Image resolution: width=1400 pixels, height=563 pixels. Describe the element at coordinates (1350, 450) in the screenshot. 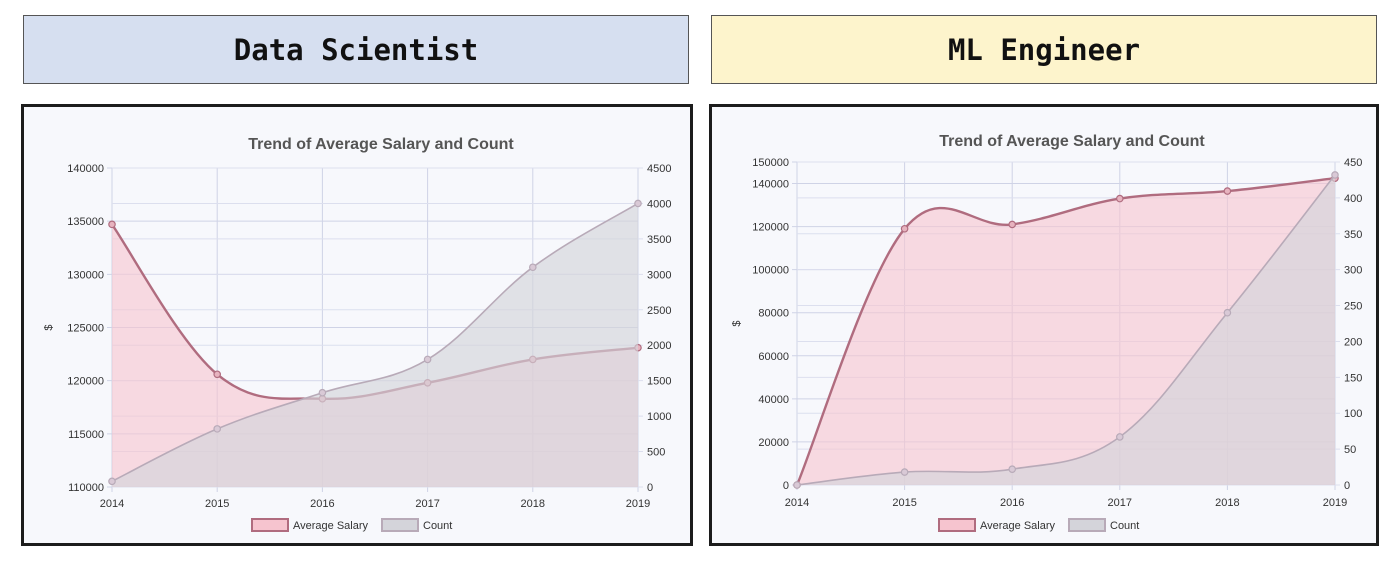

I see `y-right-tick-label: 50` at that location.